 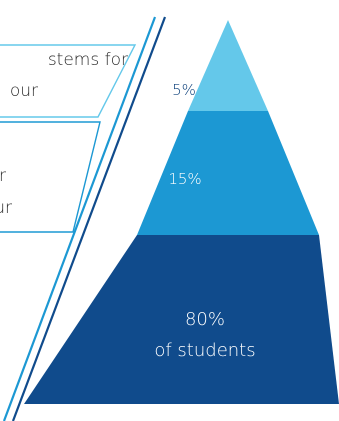 What do you see at coordinates (184, 90) in the screenshot?
I see `tier-label-top: 5%` at bounding box center [184, 90].